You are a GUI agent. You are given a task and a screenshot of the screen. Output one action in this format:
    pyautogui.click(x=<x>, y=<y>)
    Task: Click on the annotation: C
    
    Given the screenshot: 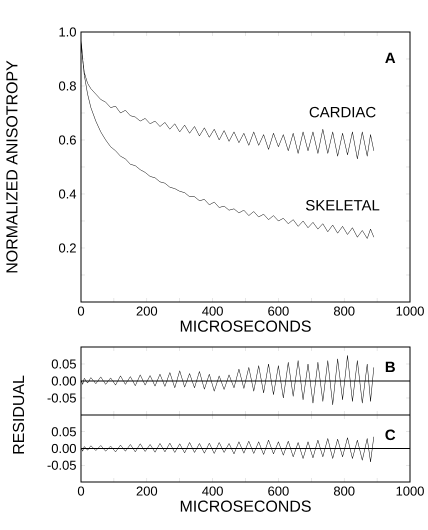 What is the action you would take?
    pyautogui.click(x=390, y=435)
    